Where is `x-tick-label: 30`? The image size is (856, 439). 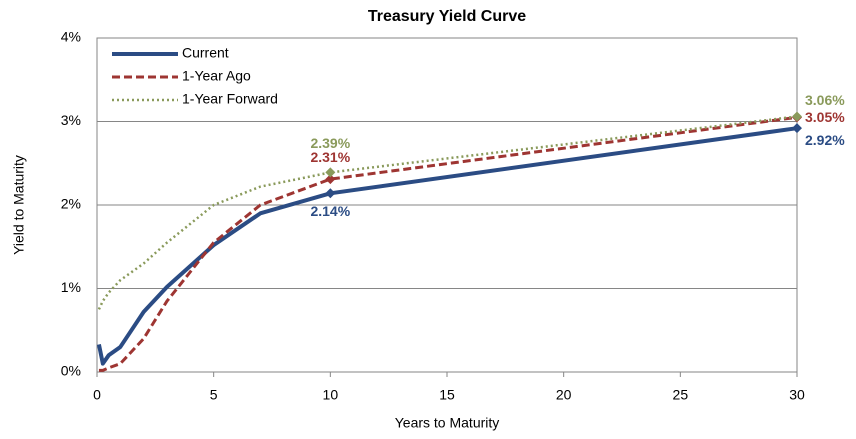
x-tick-label: 30 is located at coordinates (797, 395).